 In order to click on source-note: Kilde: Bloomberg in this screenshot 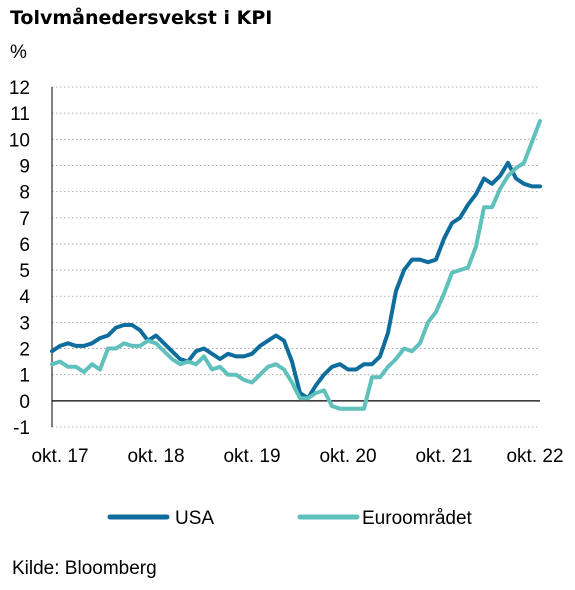, I will do `click(84, 568)`.